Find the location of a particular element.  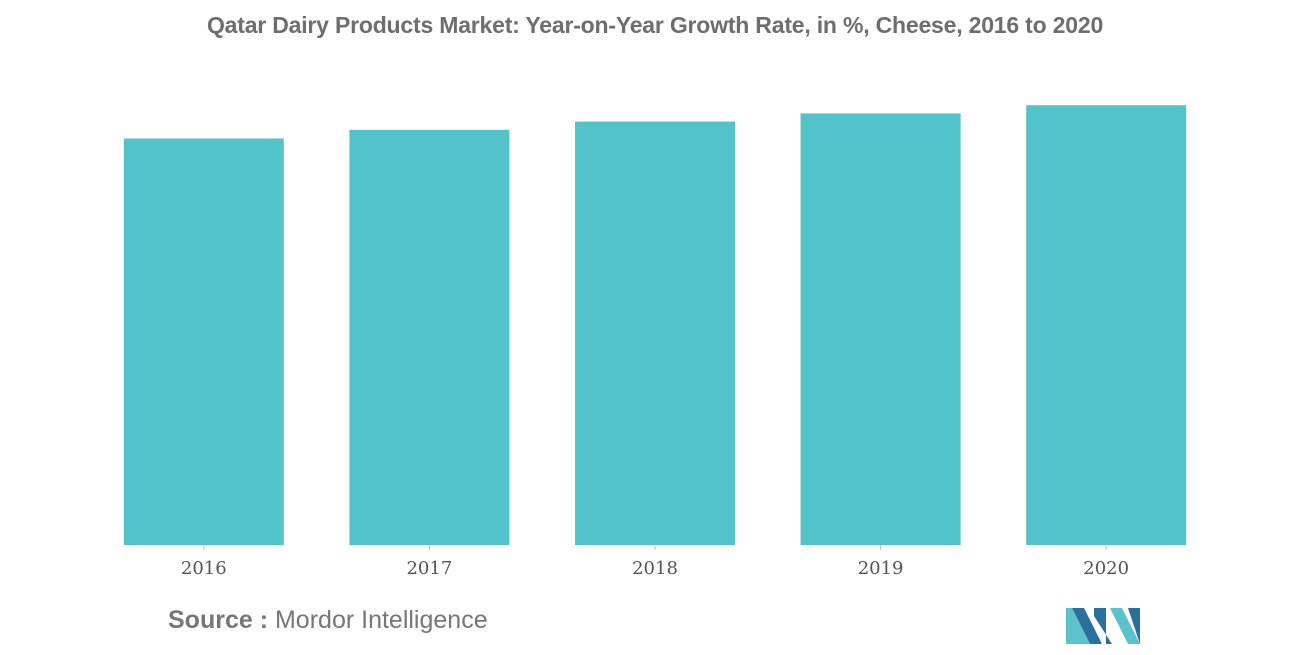

x-tick-label-2016: 2016 is located at coordinates (204, 568).